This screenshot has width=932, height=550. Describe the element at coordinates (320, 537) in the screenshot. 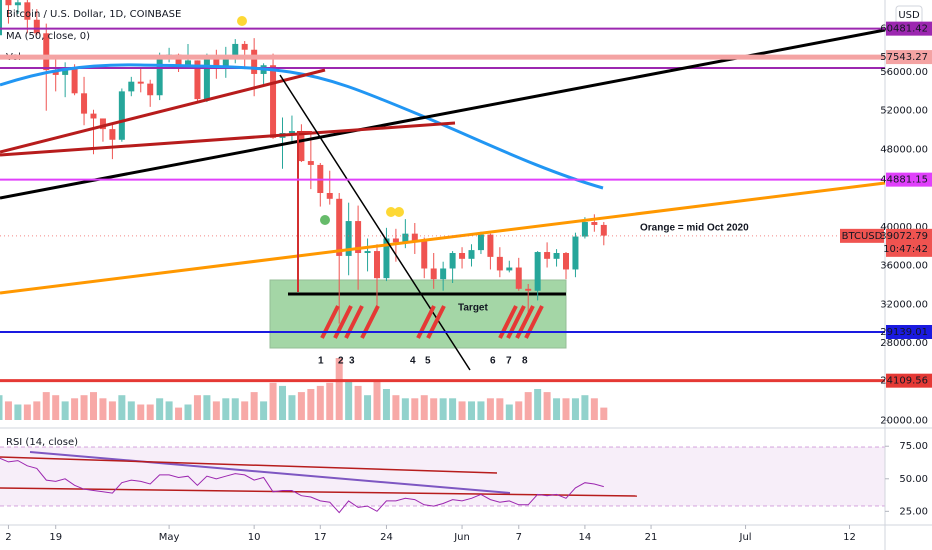

I see `x-tick-label: 17` at that location.